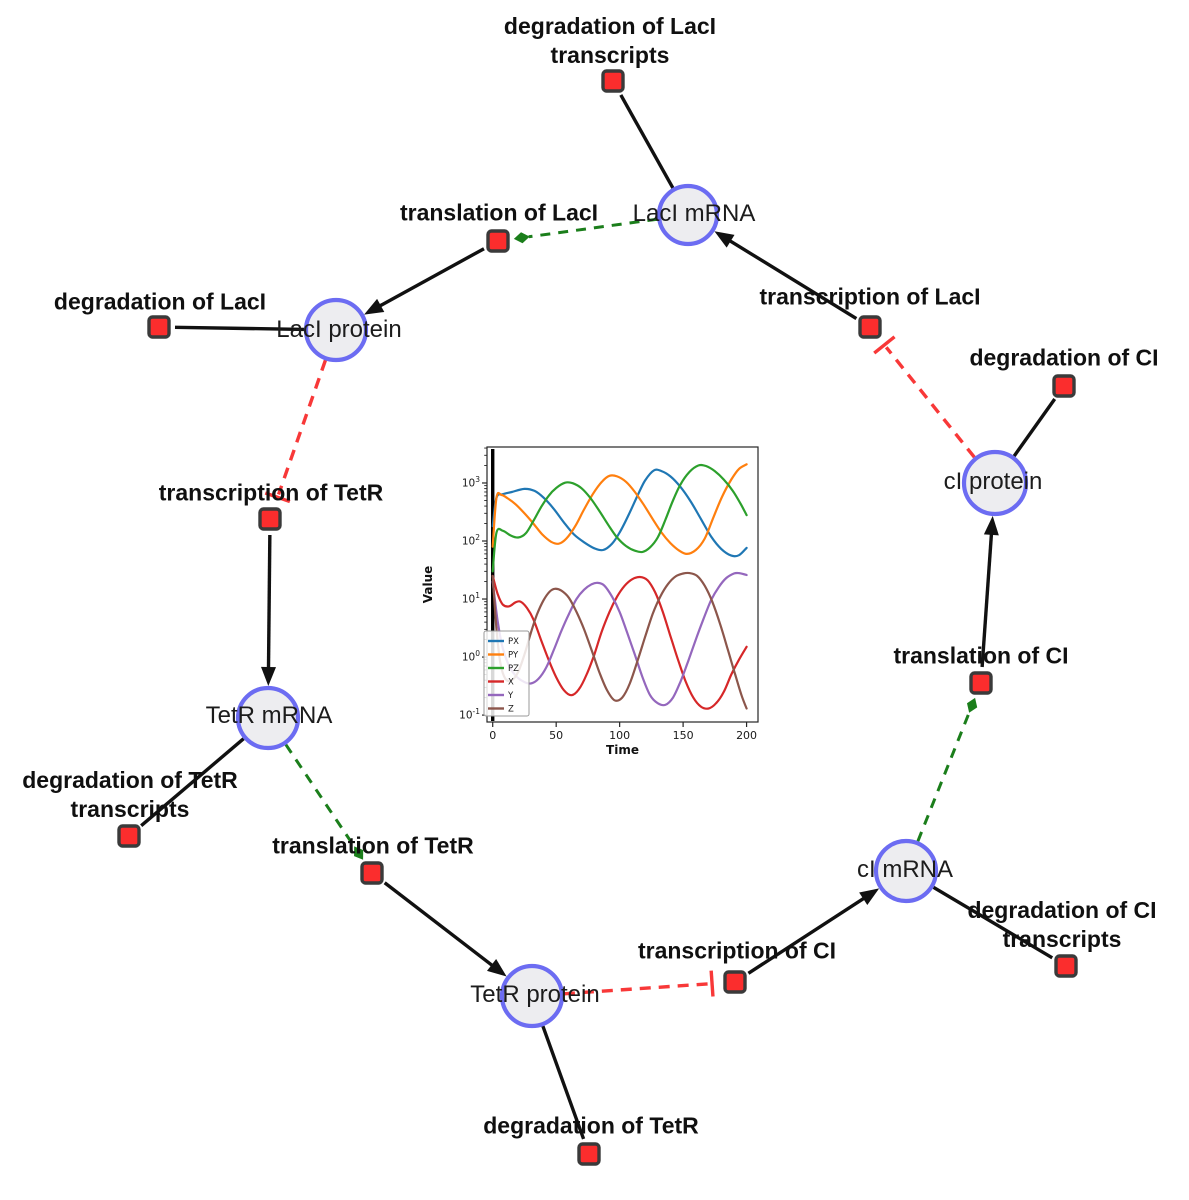  Describe the element at coordinates (1066, 966) in the screenshot. I see `reaction-node-degradation_of_CI_transcripts` at that location.